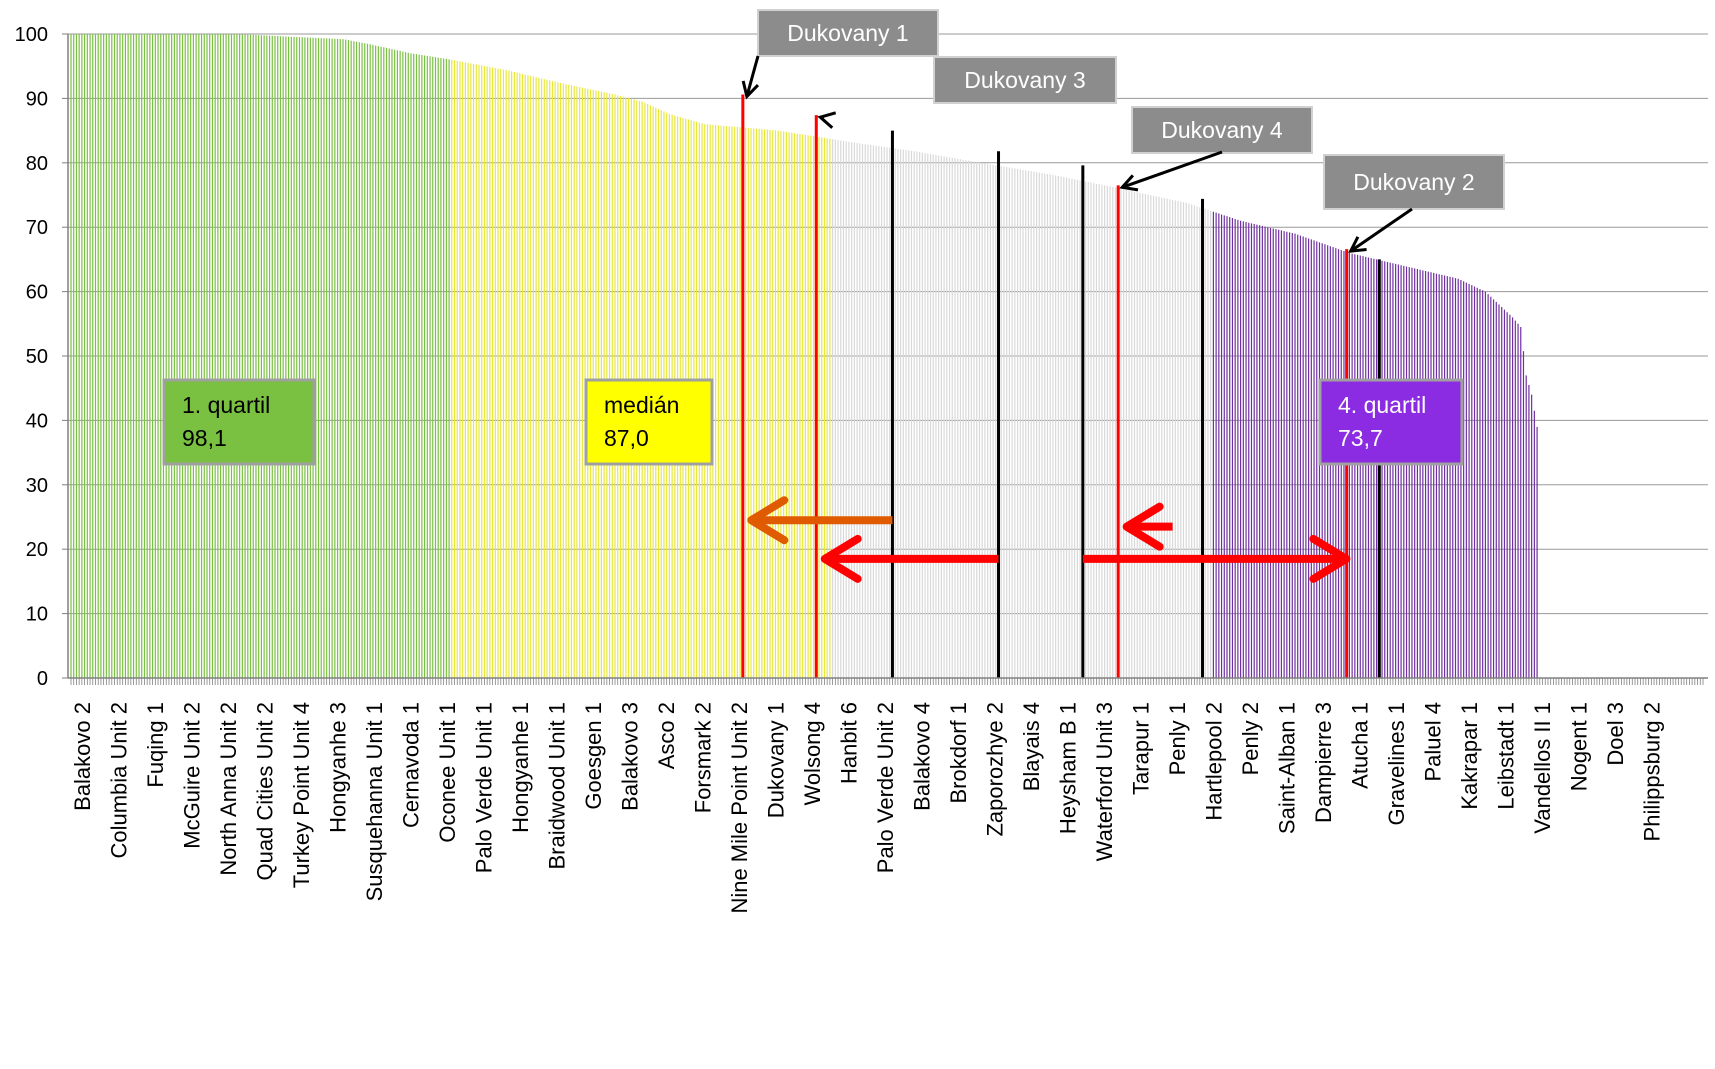 The width and height of the screenshot is (1715, 1069). What do you see at coordinates (593, 756) in the screenshot?
I see `x-tick-label: Goesgen 1` at bounding box center [593, 756].